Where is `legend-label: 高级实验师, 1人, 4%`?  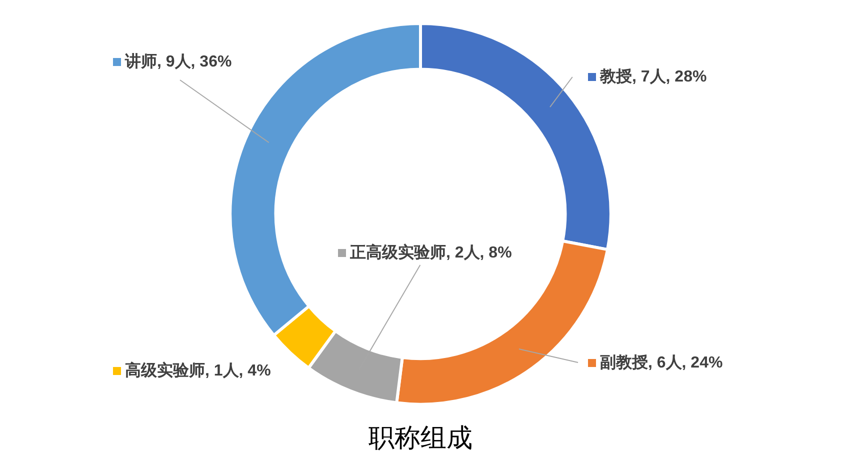 legend-label: 高级实验师, 1人, 4% is located at coordinates (198, 370).